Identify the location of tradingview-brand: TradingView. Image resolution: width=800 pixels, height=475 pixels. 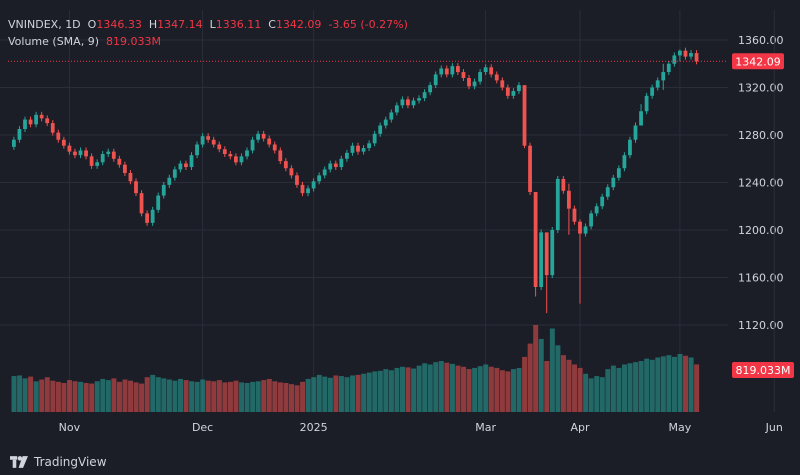
(58, 462).